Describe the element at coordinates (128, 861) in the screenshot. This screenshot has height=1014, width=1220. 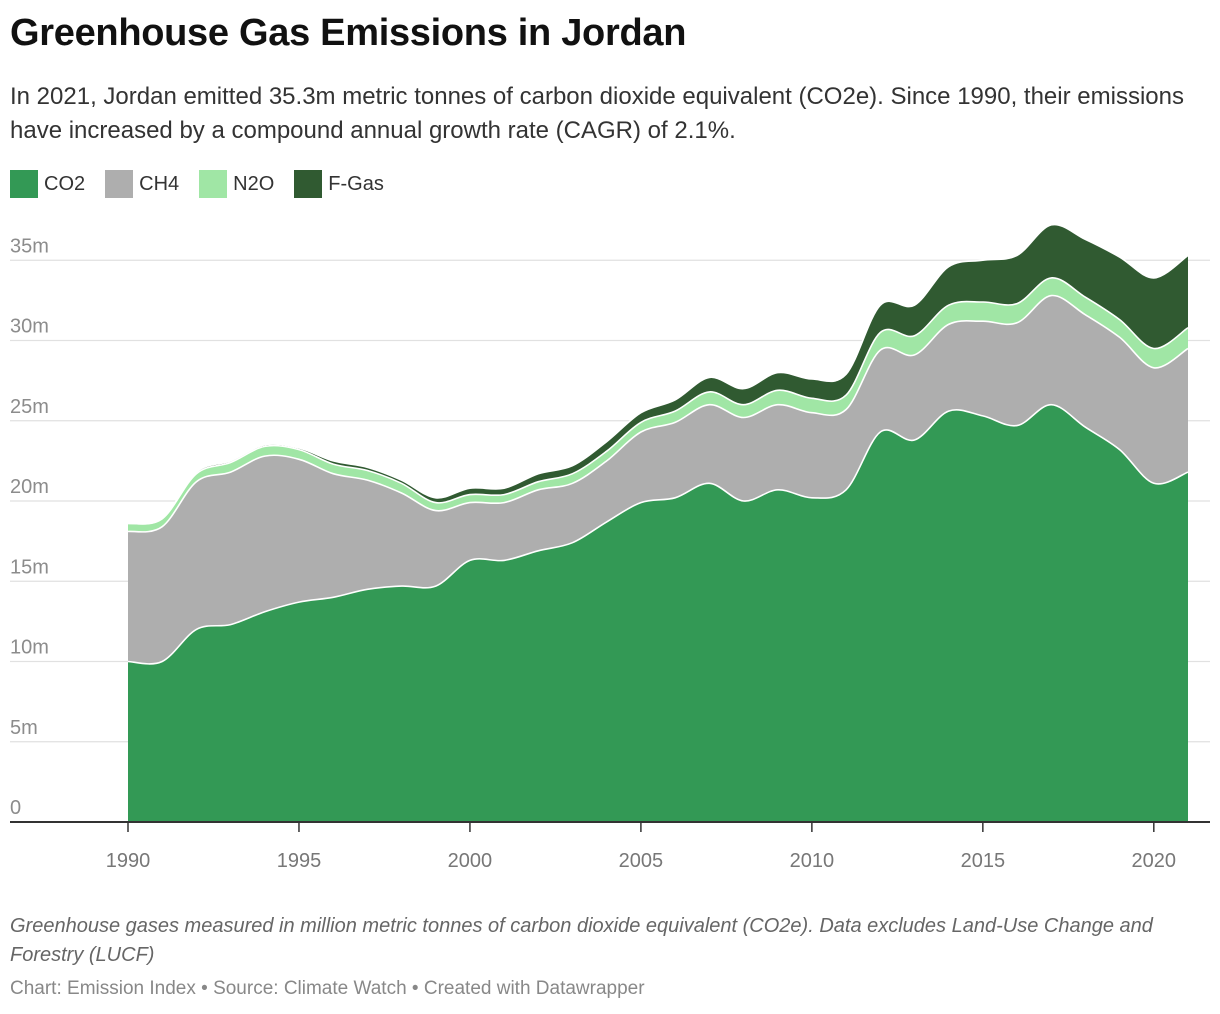
I see `x-tick-label: 1990` at that location.